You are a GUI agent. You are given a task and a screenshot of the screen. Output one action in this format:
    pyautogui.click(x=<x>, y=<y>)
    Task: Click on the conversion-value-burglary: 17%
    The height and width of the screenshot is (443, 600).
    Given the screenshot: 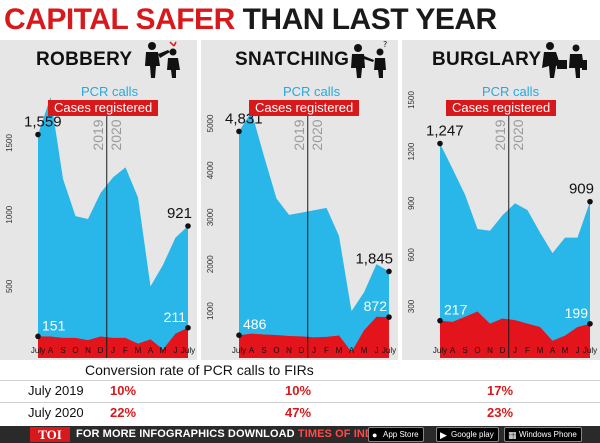 What is the action you would take?
    pyautogui.click(x=500, y=390)
    